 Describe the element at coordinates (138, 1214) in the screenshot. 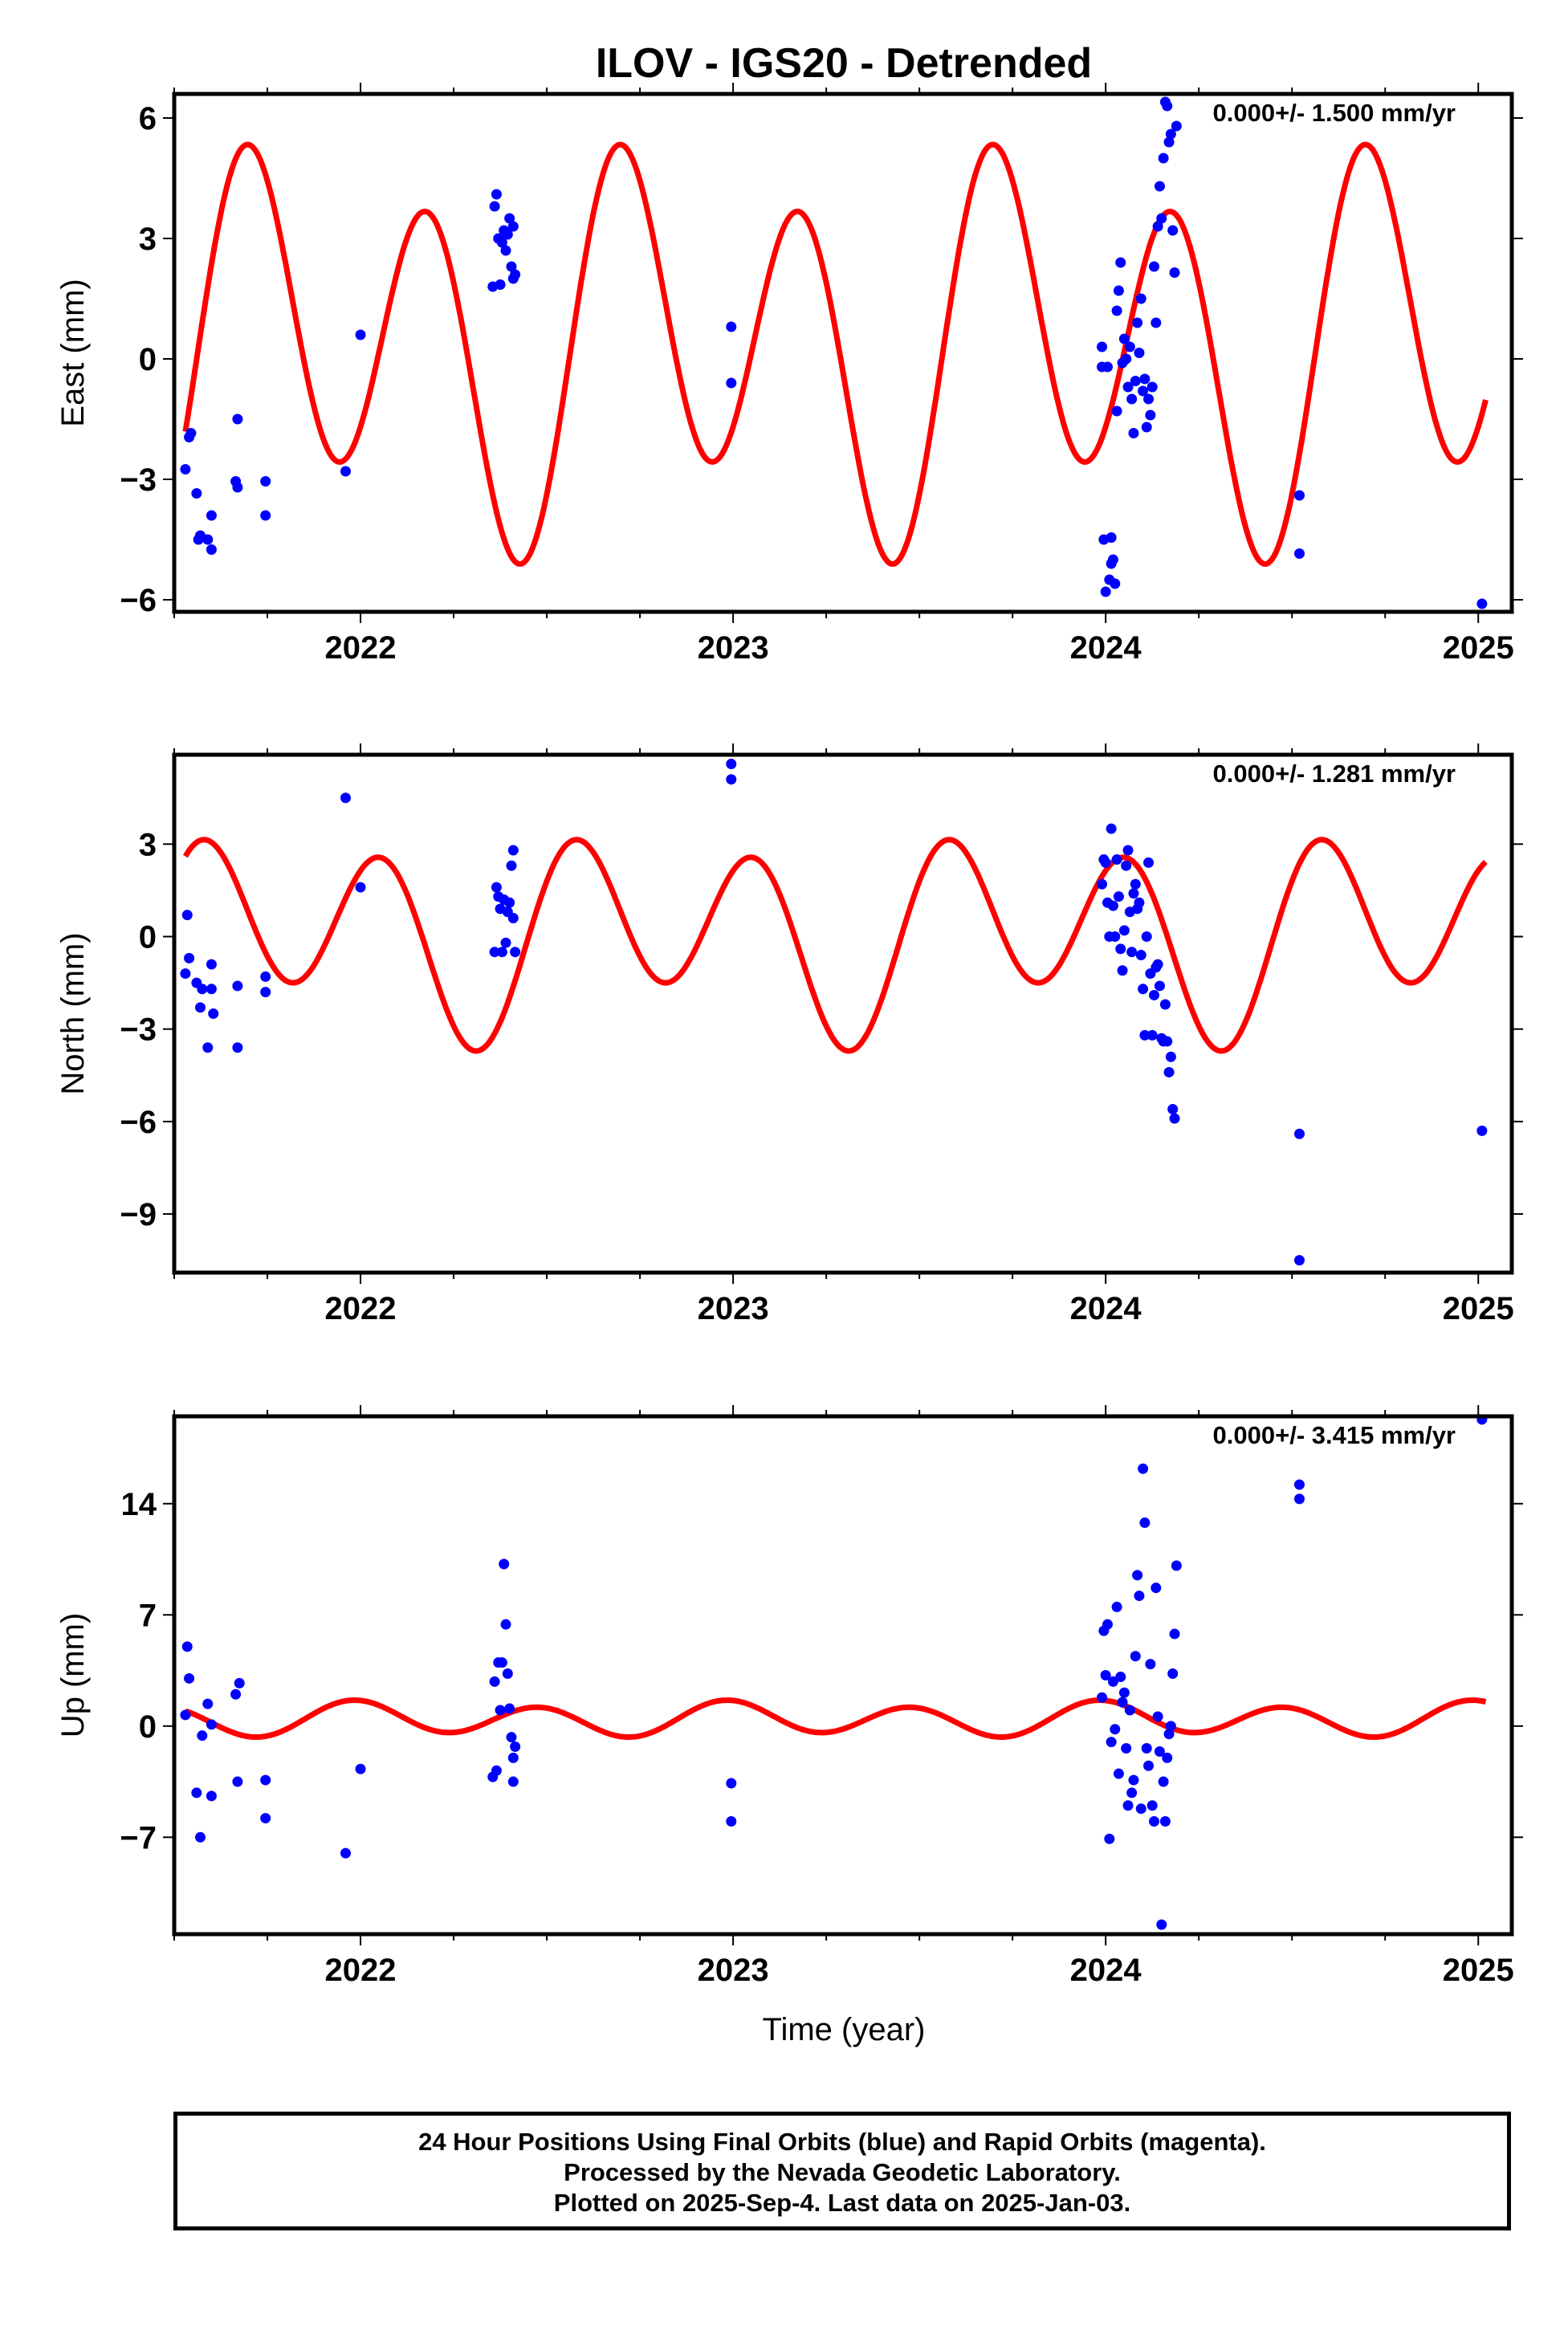

I see `y-tick-label: −9` at that location.